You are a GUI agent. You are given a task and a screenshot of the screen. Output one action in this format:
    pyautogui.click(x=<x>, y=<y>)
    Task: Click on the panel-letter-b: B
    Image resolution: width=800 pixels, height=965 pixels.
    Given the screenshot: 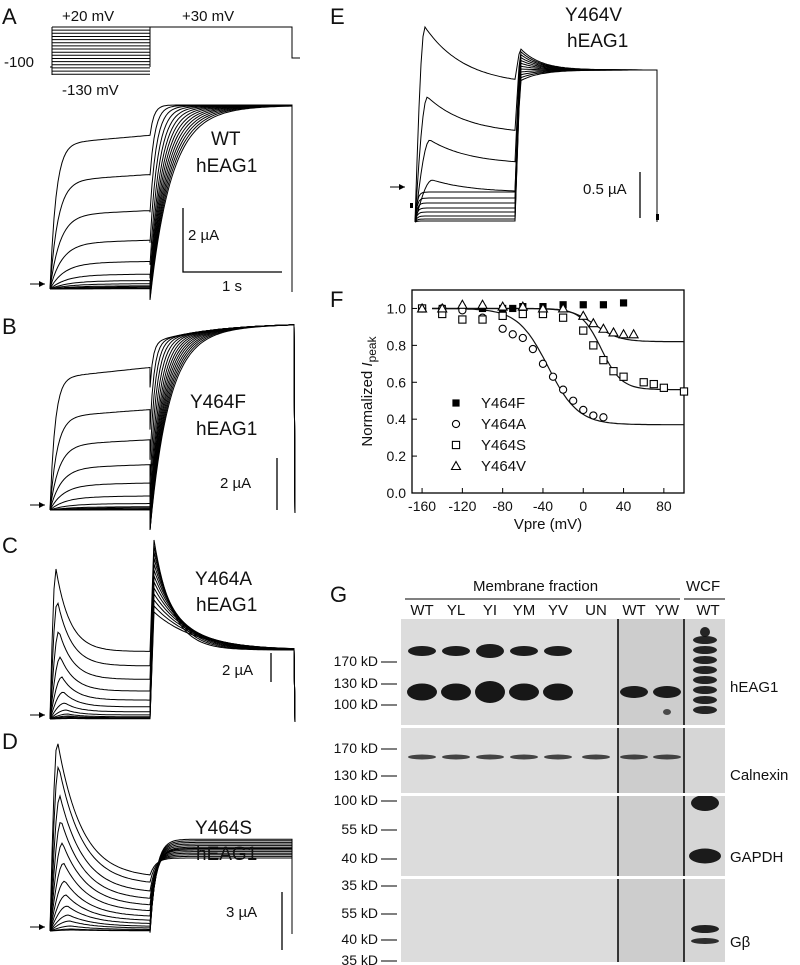 What is the action you would take?
    pyautogui.click(x=9, y=326)
    